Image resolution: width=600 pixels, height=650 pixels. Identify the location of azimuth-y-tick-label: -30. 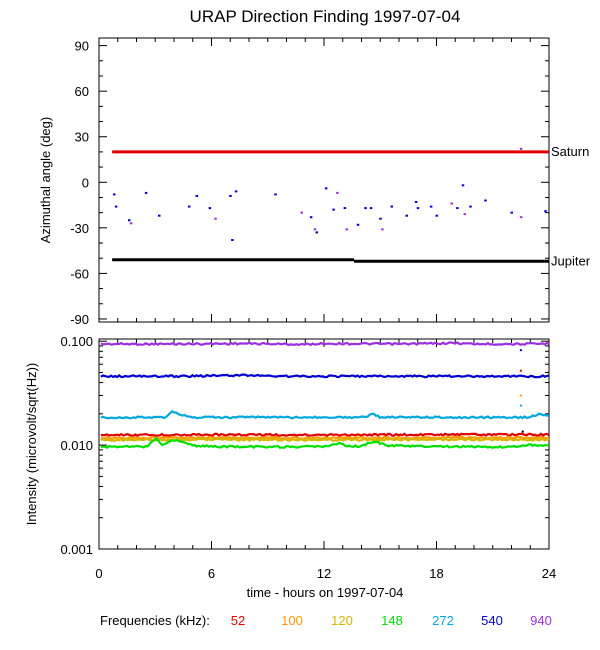
(79, 228).